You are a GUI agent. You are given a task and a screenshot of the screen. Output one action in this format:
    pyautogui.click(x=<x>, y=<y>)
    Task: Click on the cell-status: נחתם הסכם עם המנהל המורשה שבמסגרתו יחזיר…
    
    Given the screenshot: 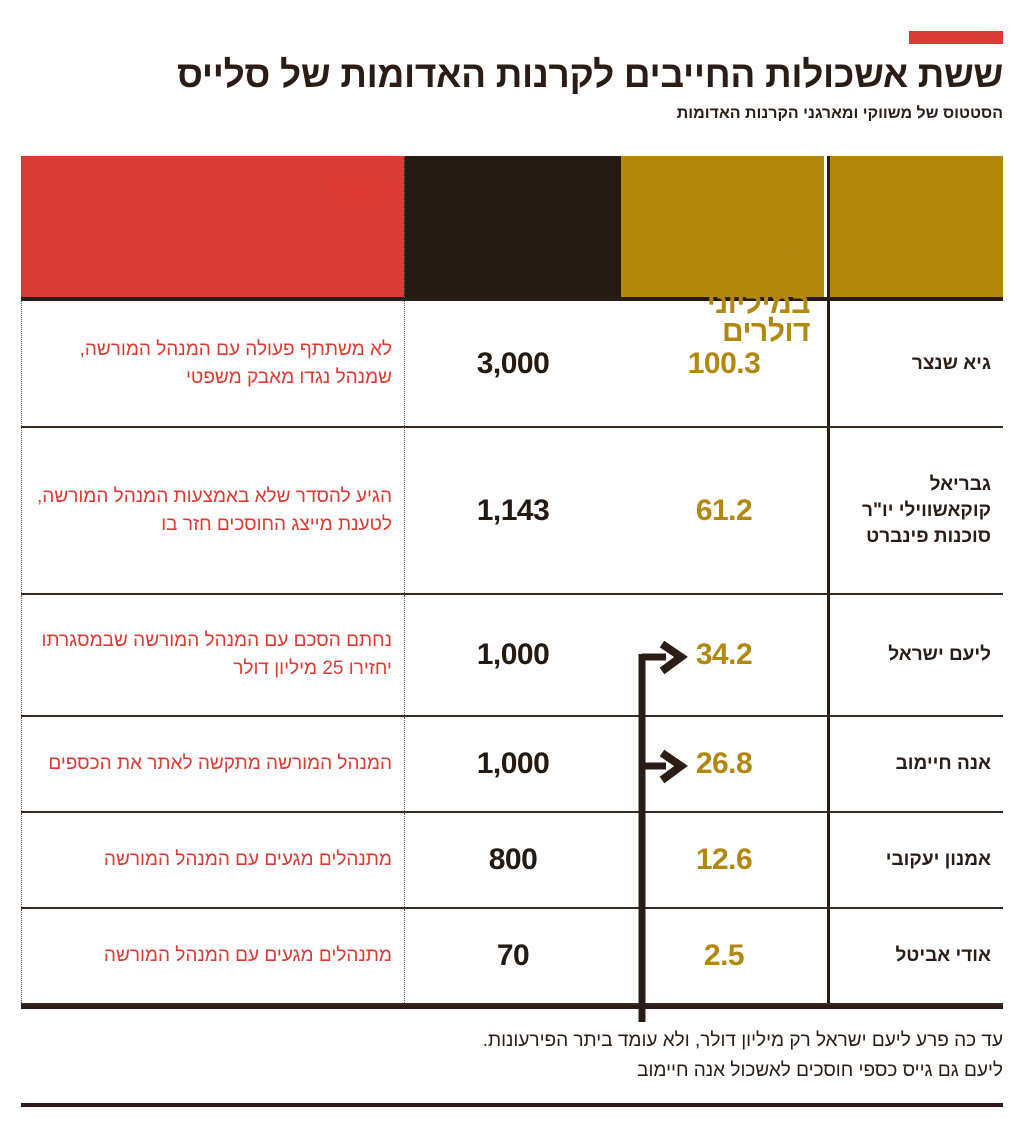 What is the action you would take?
    pyautogui.click(x=212, y=655)
    